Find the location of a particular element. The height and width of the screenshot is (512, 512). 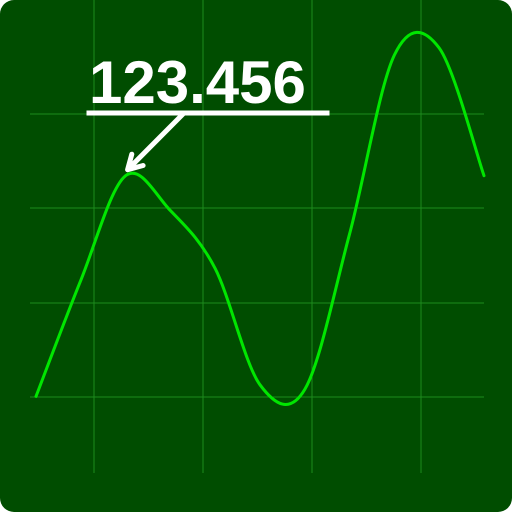

value-annotation: 123.456 is located at coordinates (208, 111).